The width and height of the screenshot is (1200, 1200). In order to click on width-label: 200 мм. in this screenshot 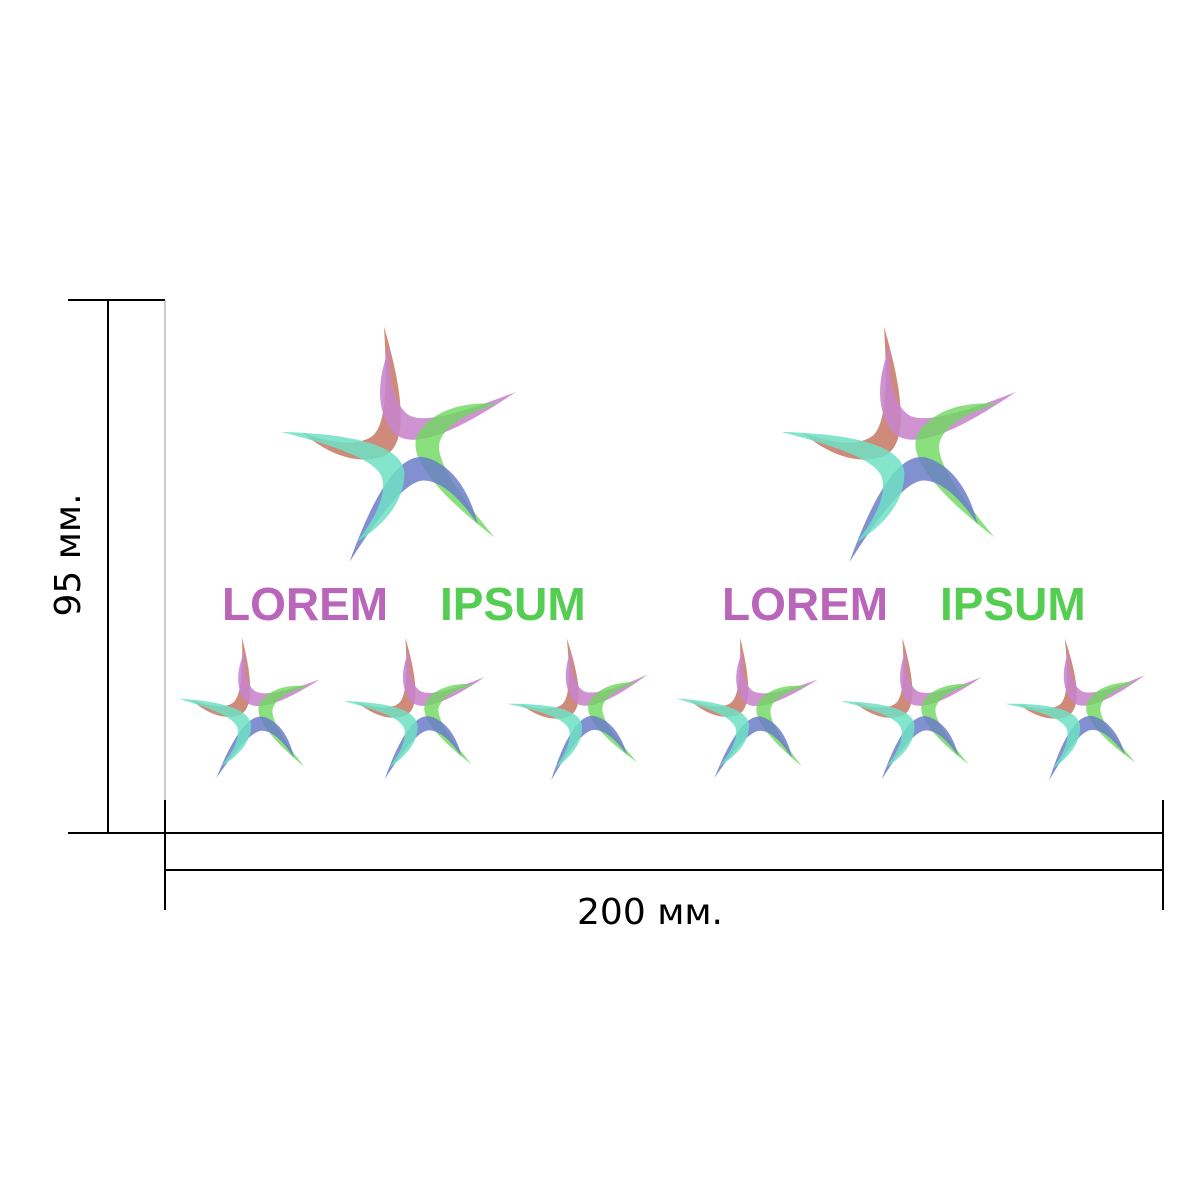, I will do `click(650, 912)`.